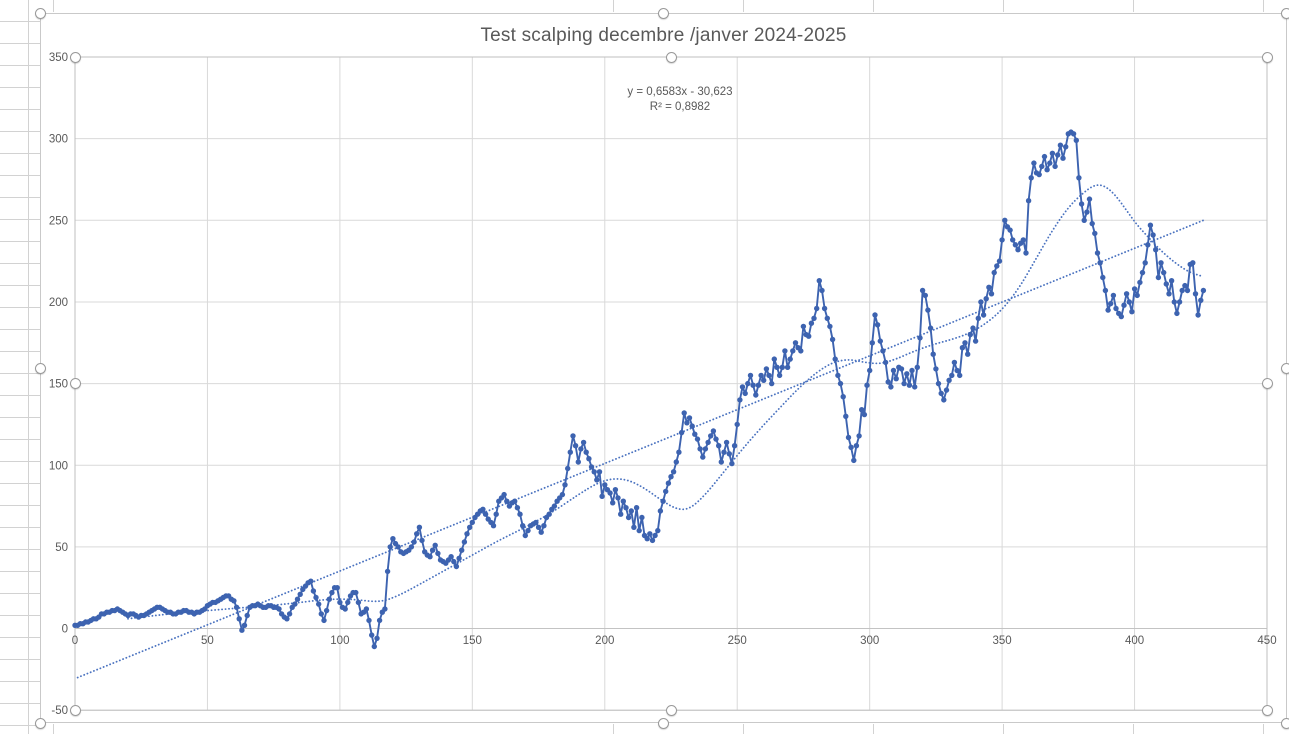  What do you see at coordinates (680, 100) in the screenshot?
I see `trendline-equation-label: y = 0,6583x - 30,623 R² = 0,8982` at bounding box center [680, 100].